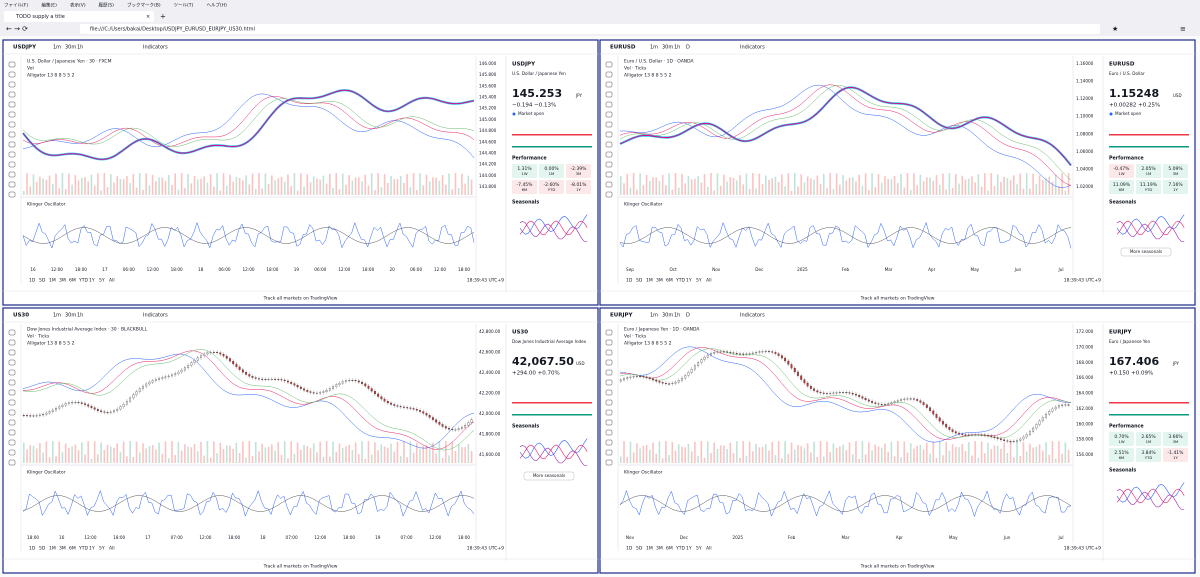 Image resolution: width=1200 pixels, height=577 pixels. Describe the element at coordinates (688, 48) in the screenshot. I see `interval-button: D` at that location.